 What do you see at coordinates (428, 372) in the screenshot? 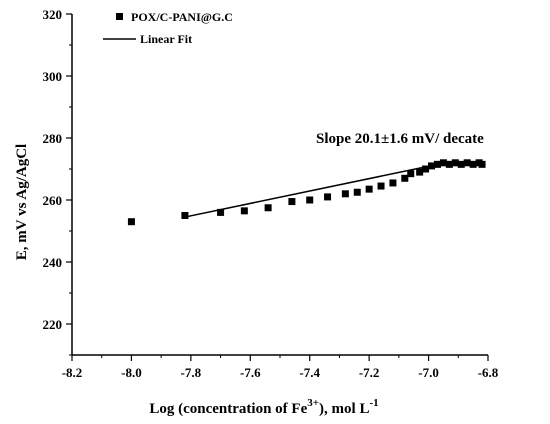
I see `x-tick-label: -7.0` at bounding box center [428, 372].